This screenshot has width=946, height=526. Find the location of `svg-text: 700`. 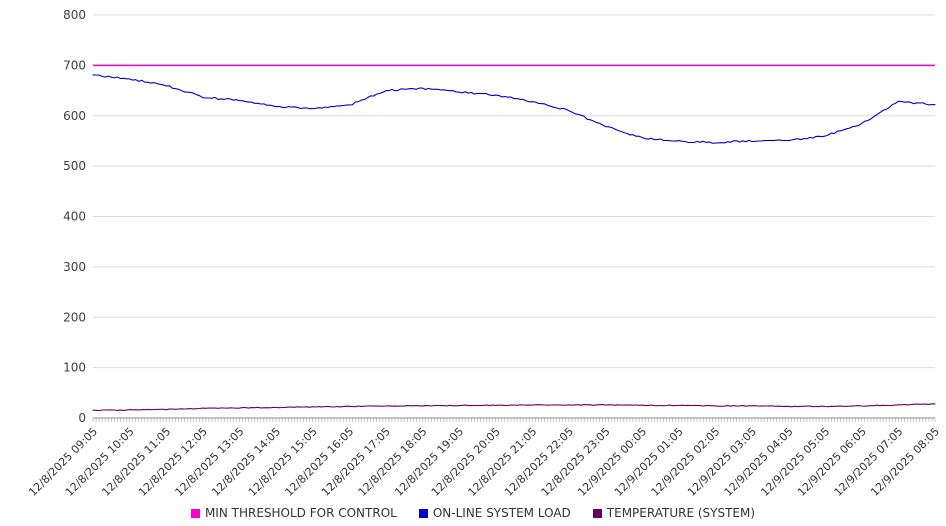

svg-text: 700 is located at coordinates (74, 65).